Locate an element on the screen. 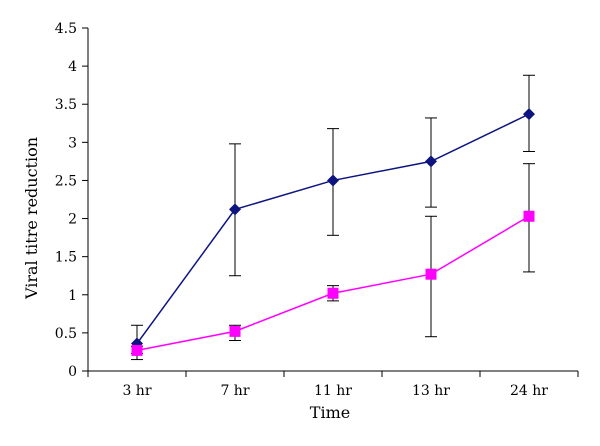 The height and width of the screenshot is (446, 600). y-tick-label: 4 is located at coordinates (72, 67).